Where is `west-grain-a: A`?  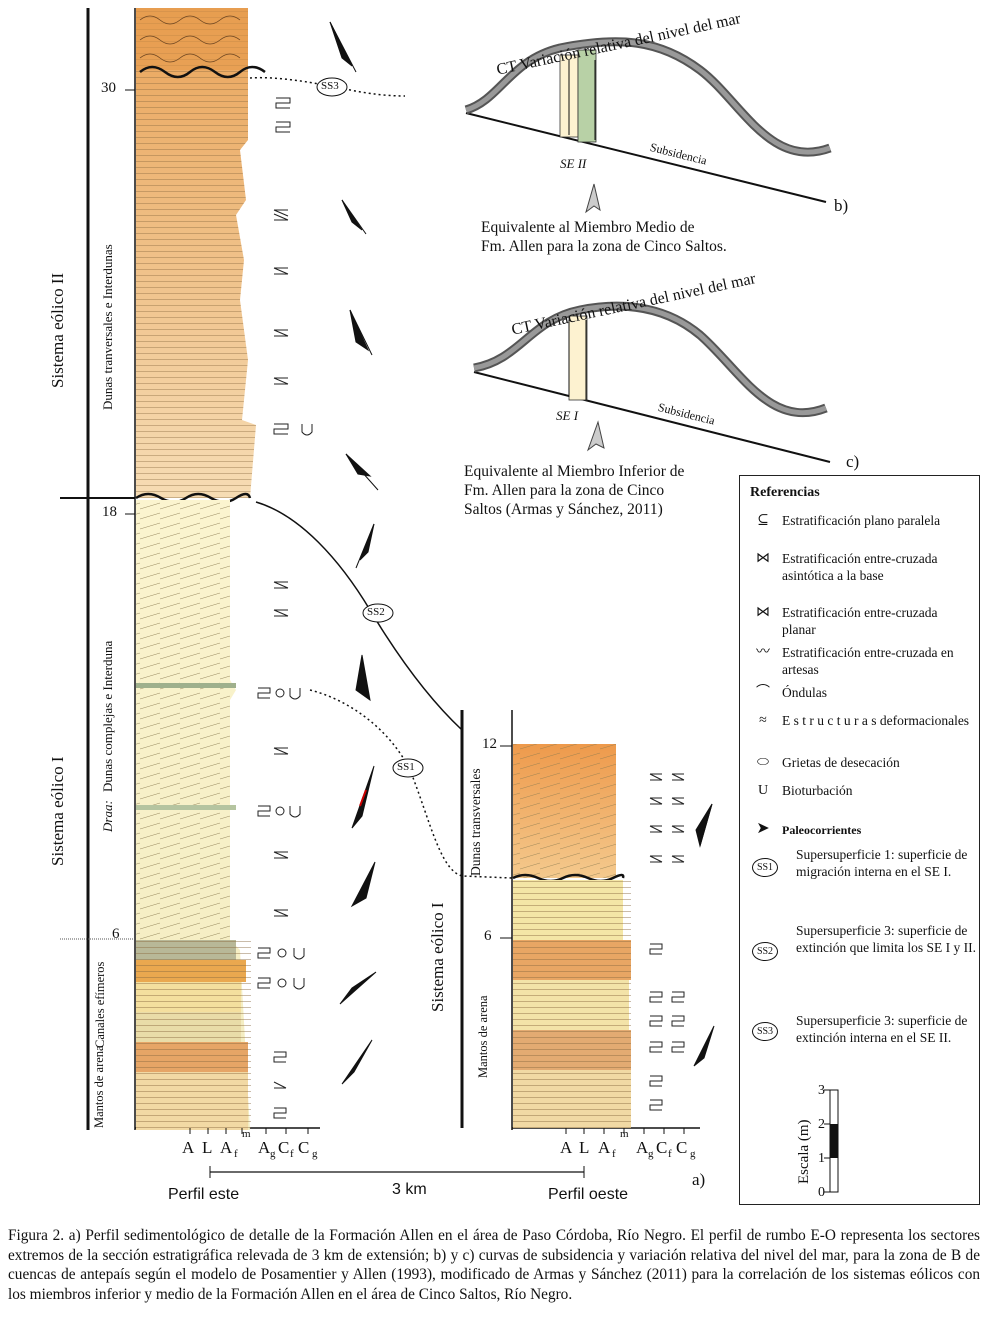
west-grain-a: A is located at coordinates (566, 1147).